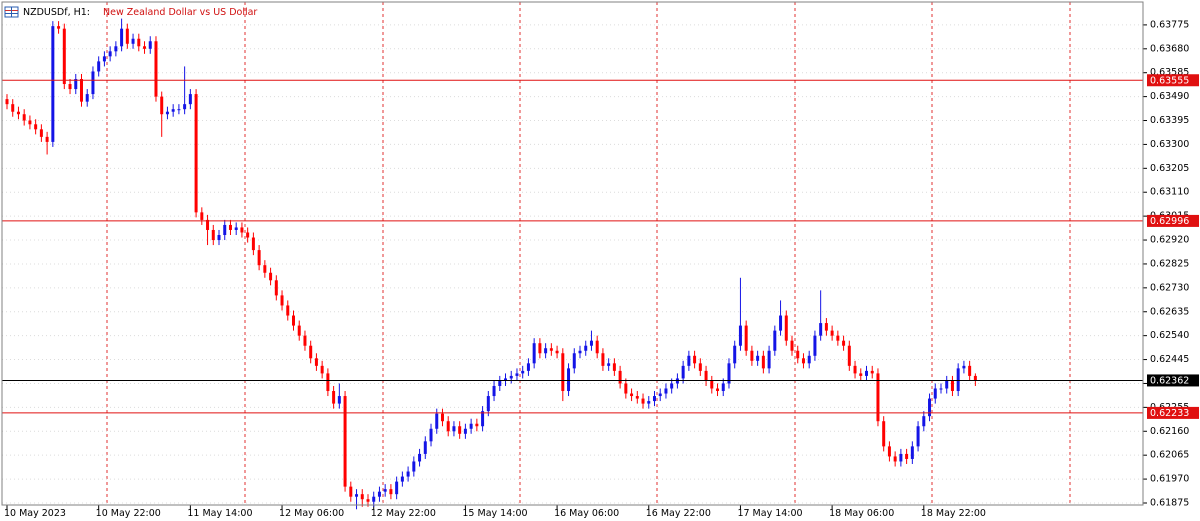 The height and width of the screenshot is (521, 1200). What do you see at coordinates (35, 513) in the screenshot?
I see `x-tick-label: 10 May 2023` at bounding box center [35, 513].